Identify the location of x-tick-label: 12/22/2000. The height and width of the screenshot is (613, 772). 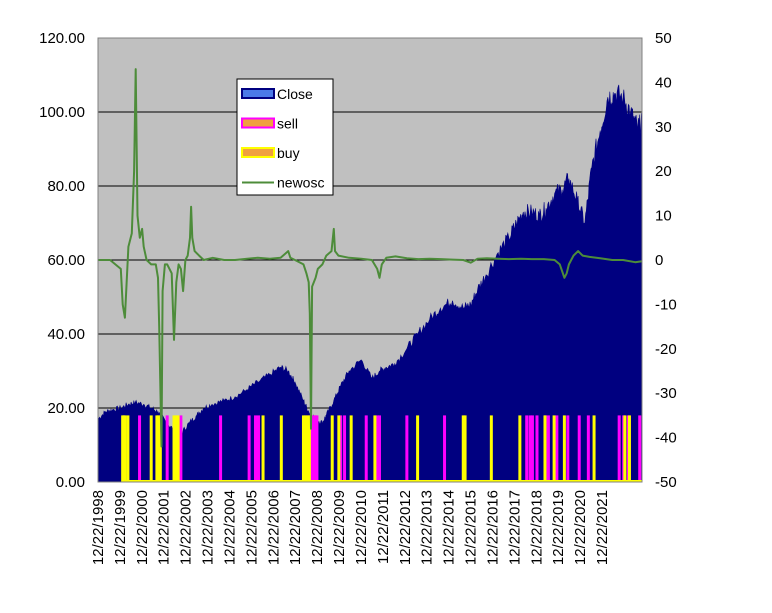
(142, 527).